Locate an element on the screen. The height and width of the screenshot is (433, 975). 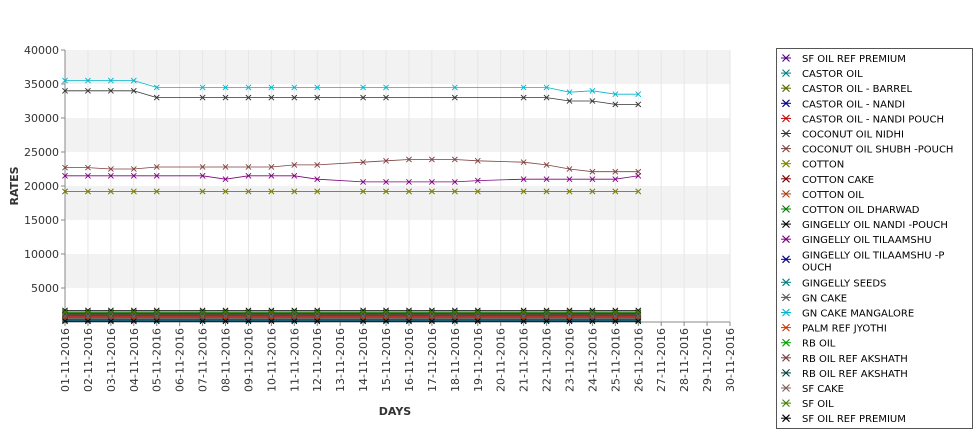
legend-item: CASTOR OIL is located at coordinates (822, 74).